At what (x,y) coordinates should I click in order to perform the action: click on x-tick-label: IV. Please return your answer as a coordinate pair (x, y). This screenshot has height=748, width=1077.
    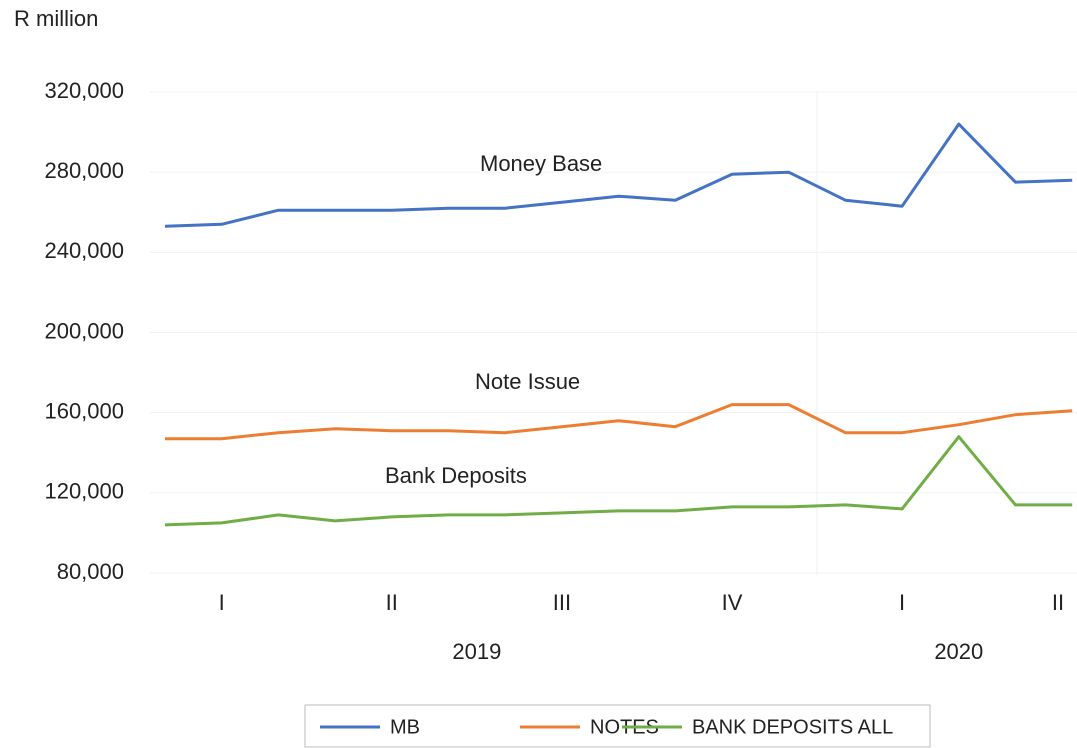
    Looking at the image, I should click on (732, 602).